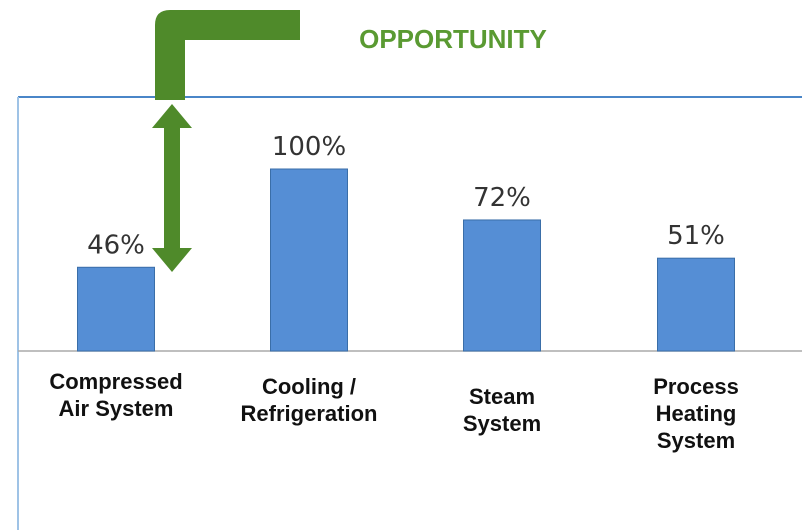 The height and width of the screenshot is (530, 802). What do you see at coordinates (309, 147) in the screenshot?
I see `value-label: 100%` at bounding box center [309, 147].